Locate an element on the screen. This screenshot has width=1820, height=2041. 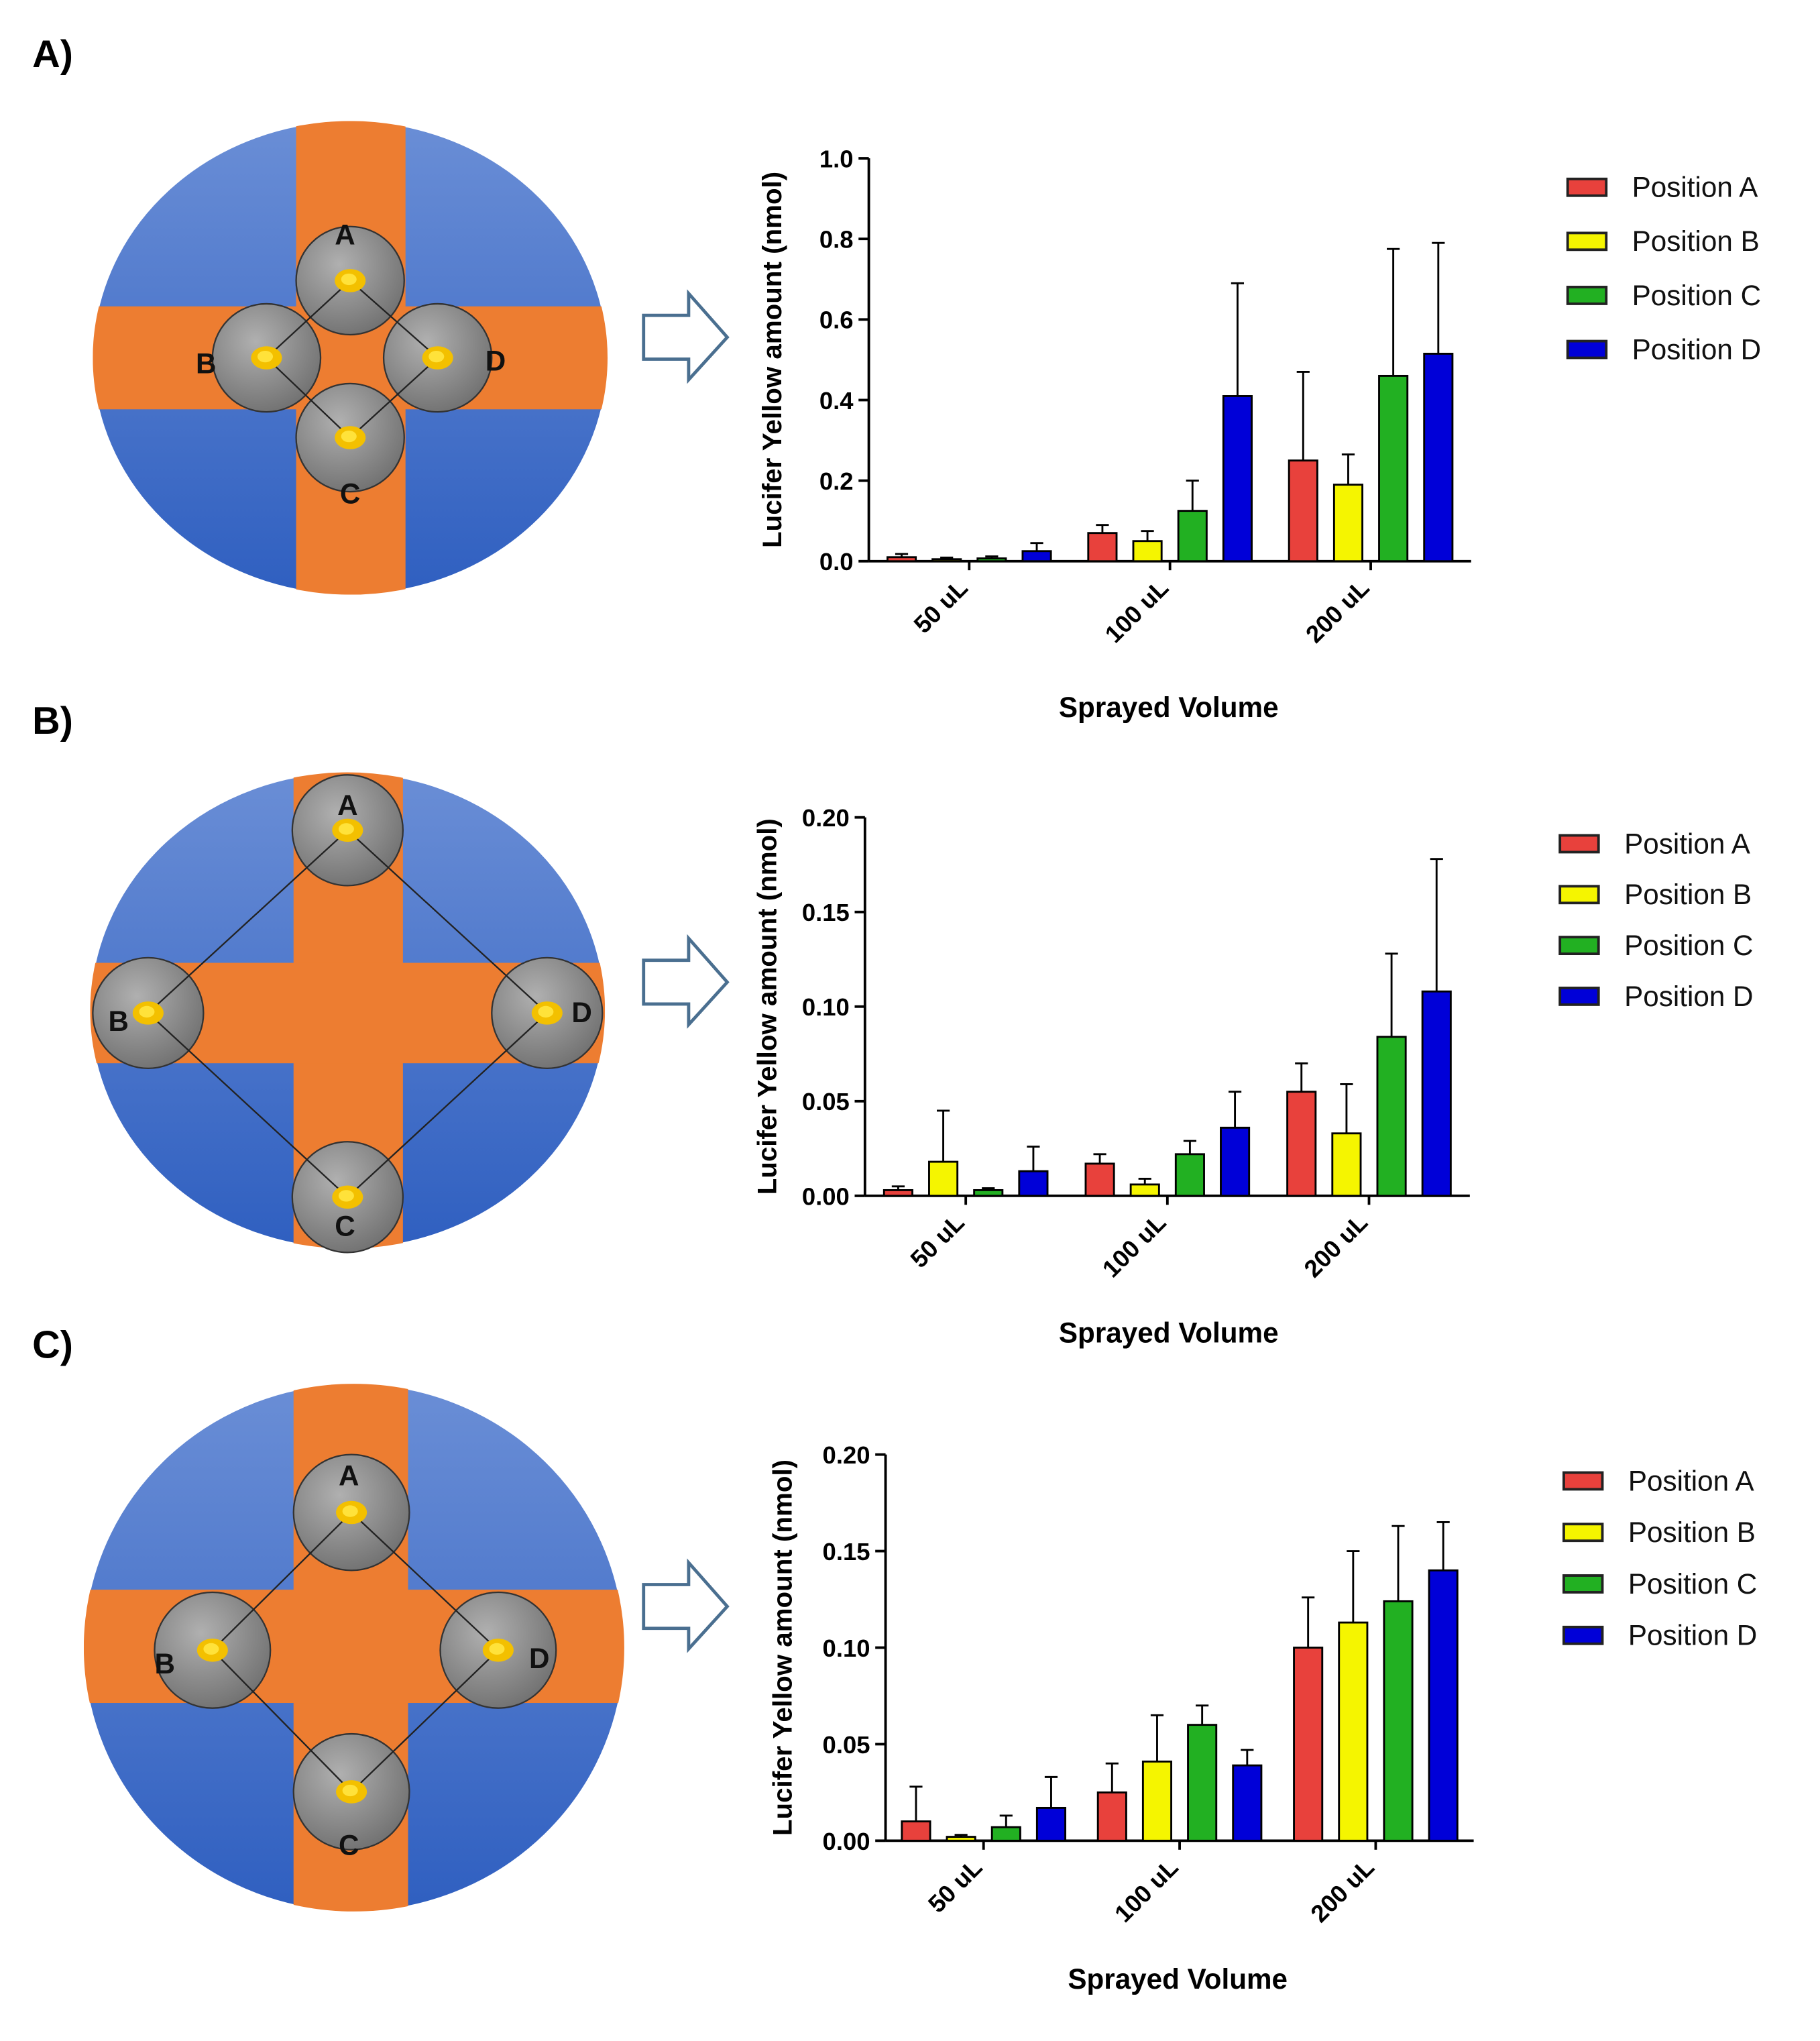
panel-label: B) is located at coordinates (52, 721).